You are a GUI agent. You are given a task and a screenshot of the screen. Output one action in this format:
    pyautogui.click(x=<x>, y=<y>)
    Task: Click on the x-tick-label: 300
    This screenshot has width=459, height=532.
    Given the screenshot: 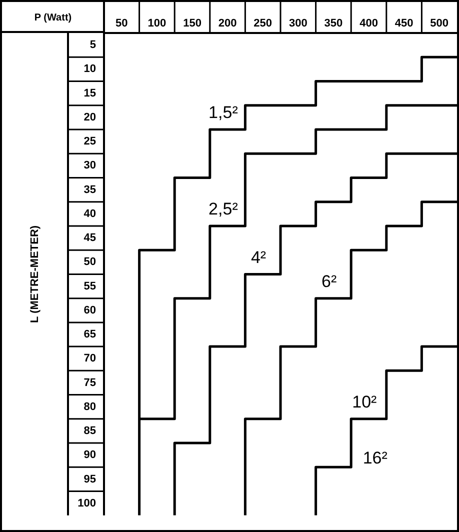 What is the action you would take?
    pyautogui.click(x=298, y=23)
    